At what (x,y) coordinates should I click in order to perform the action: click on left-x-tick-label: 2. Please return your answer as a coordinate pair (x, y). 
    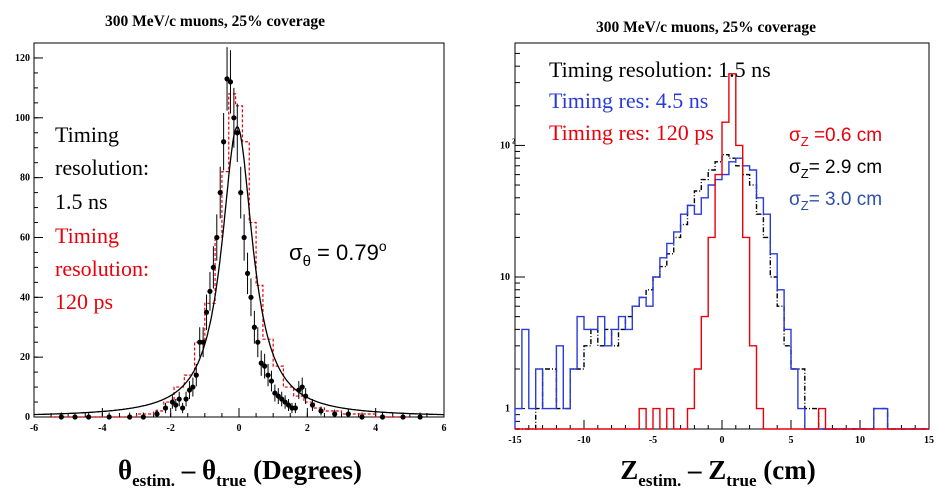
    Looking at the image, I should click on (307, 428).